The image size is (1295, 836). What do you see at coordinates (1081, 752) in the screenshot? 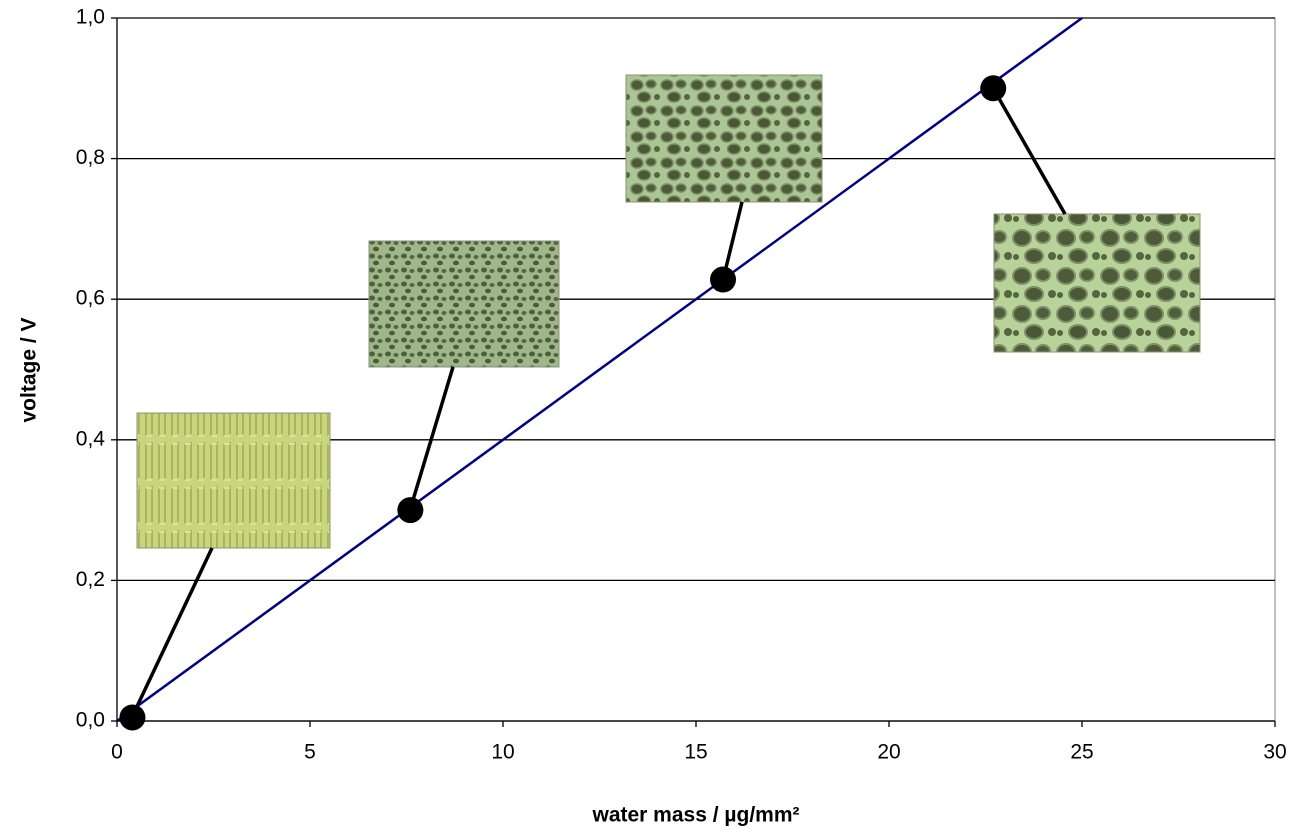
I see `x-tick-label: 25` at bounding box center [1081, 752].